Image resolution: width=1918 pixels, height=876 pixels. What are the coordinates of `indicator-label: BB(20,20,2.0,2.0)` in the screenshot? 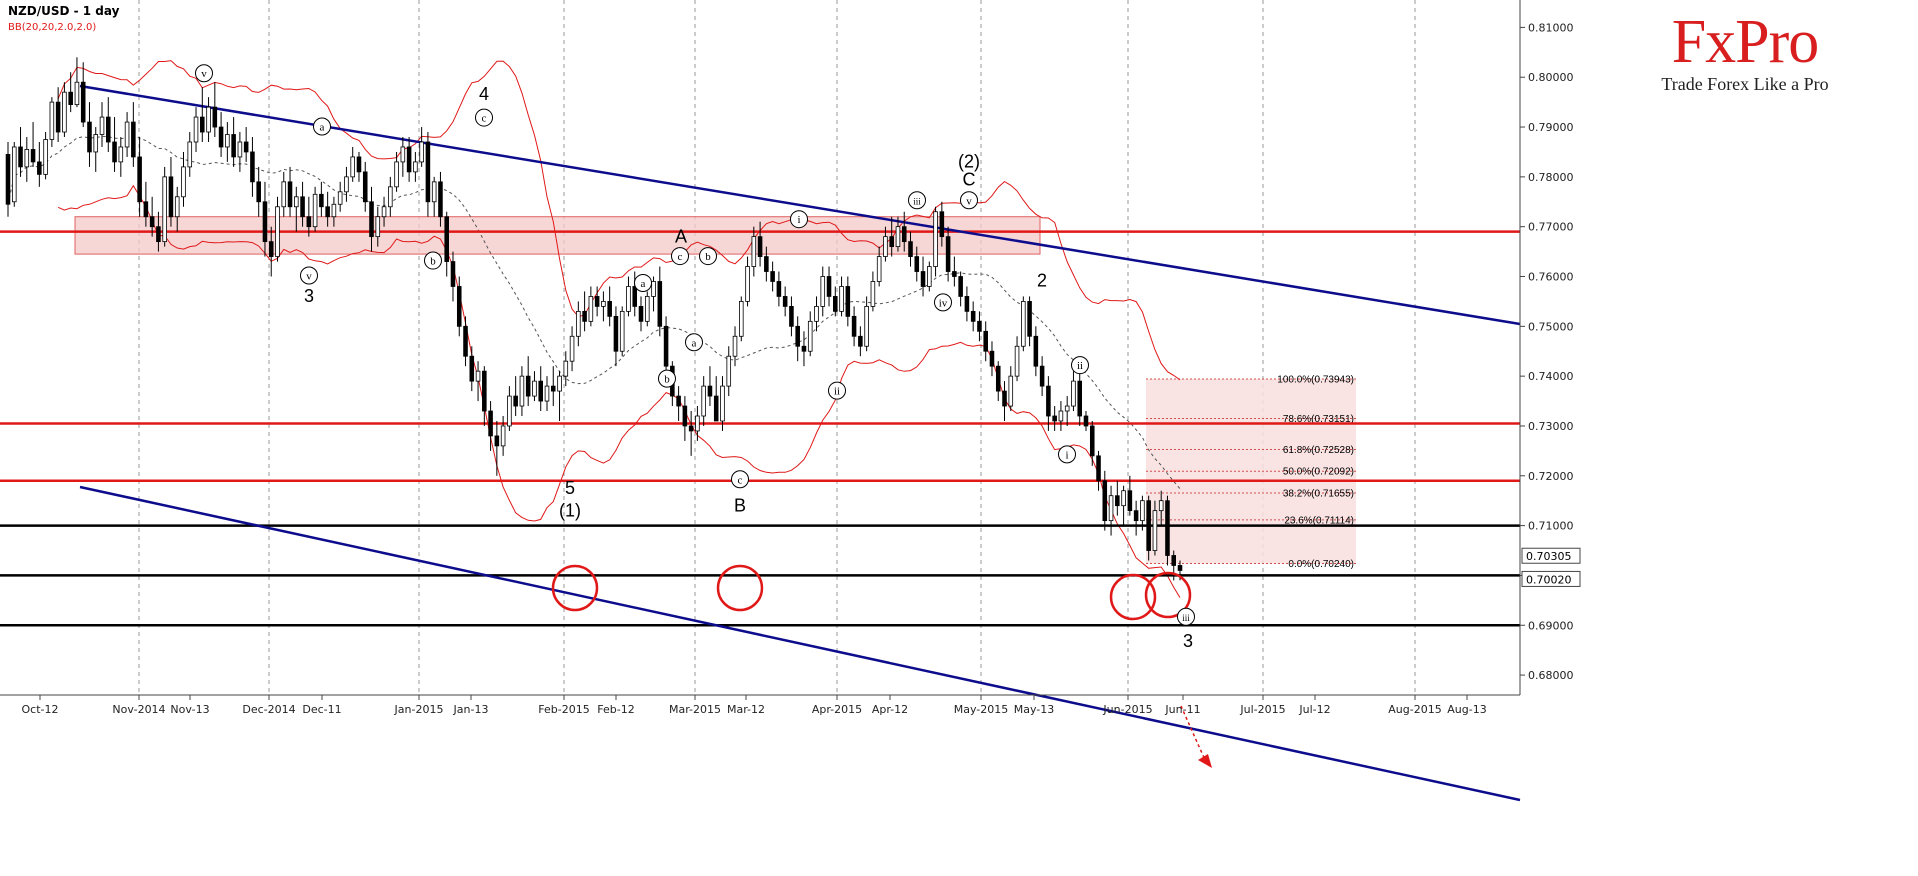 It's located at (52, 27).